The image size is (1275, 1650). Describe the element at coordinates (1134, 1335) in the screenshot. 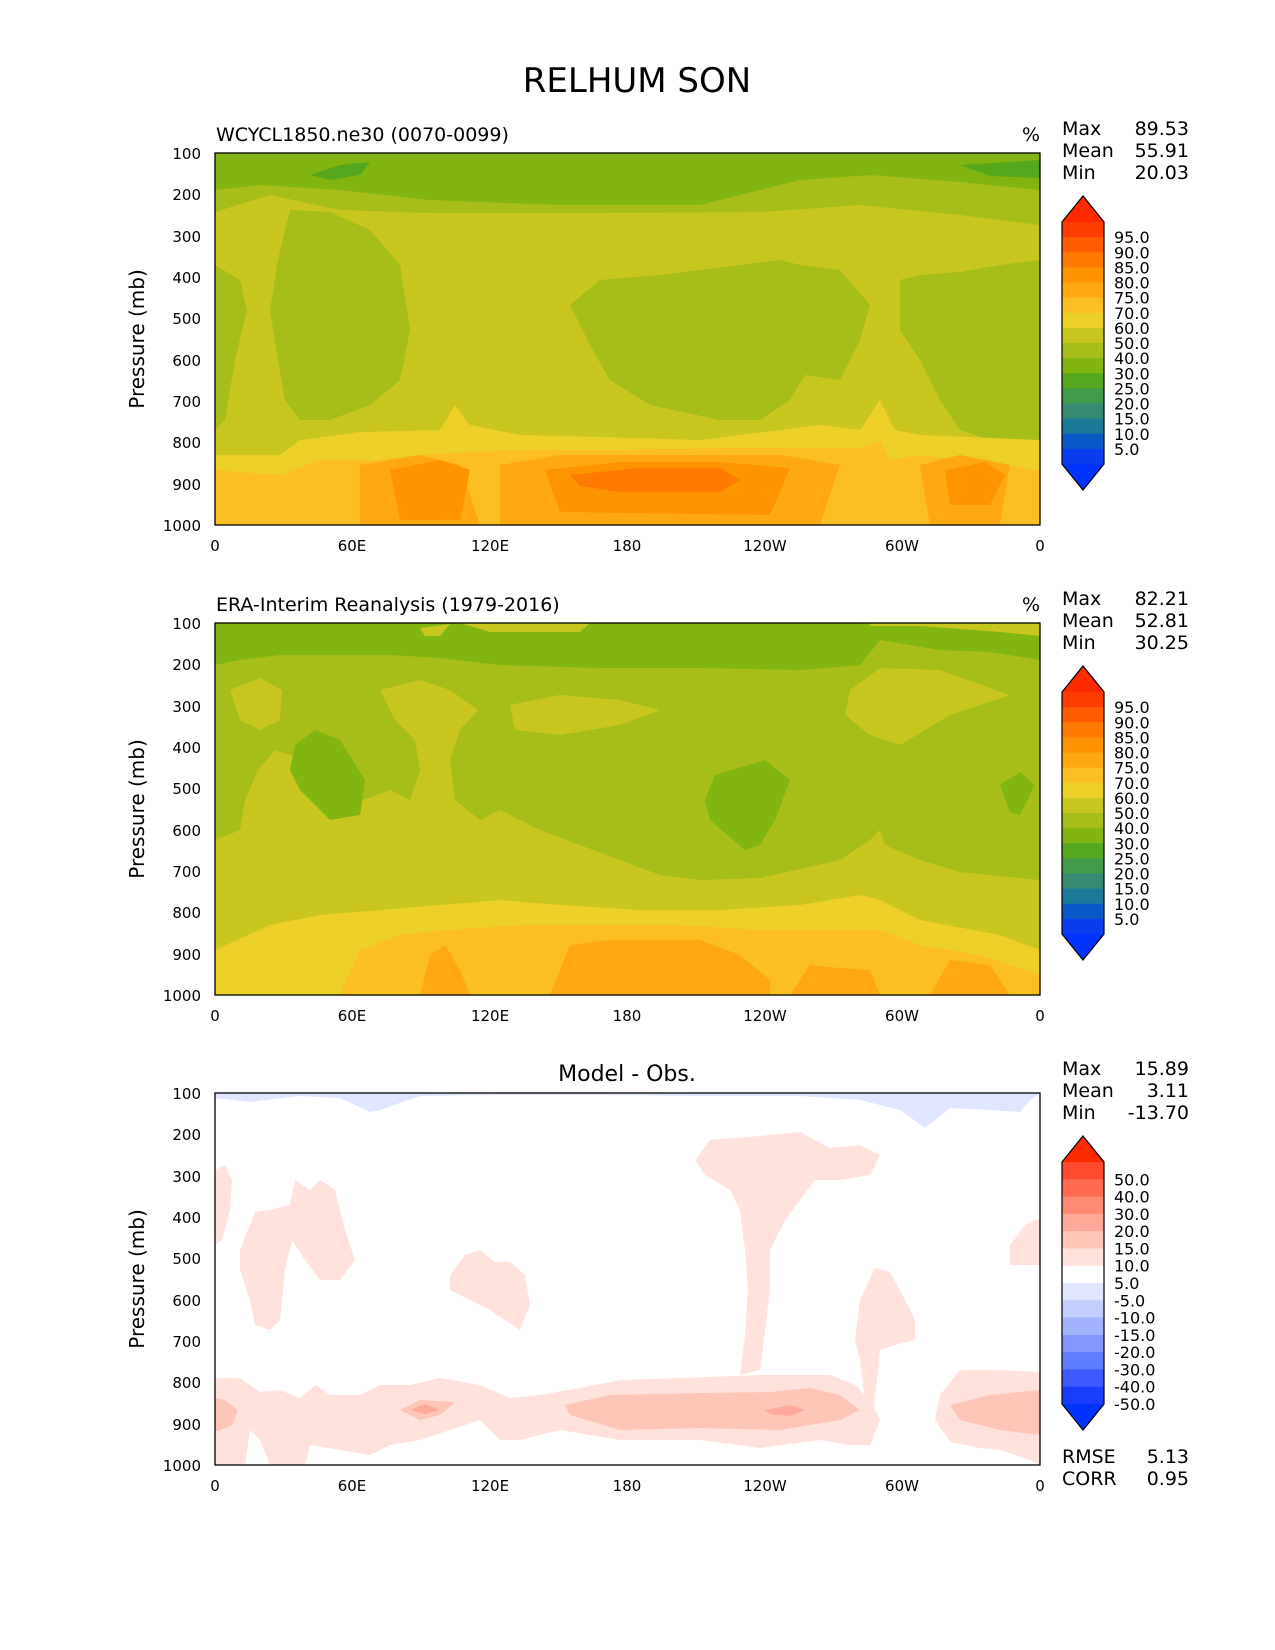

I see `colorbar-tick-label: -15.0` at that location.